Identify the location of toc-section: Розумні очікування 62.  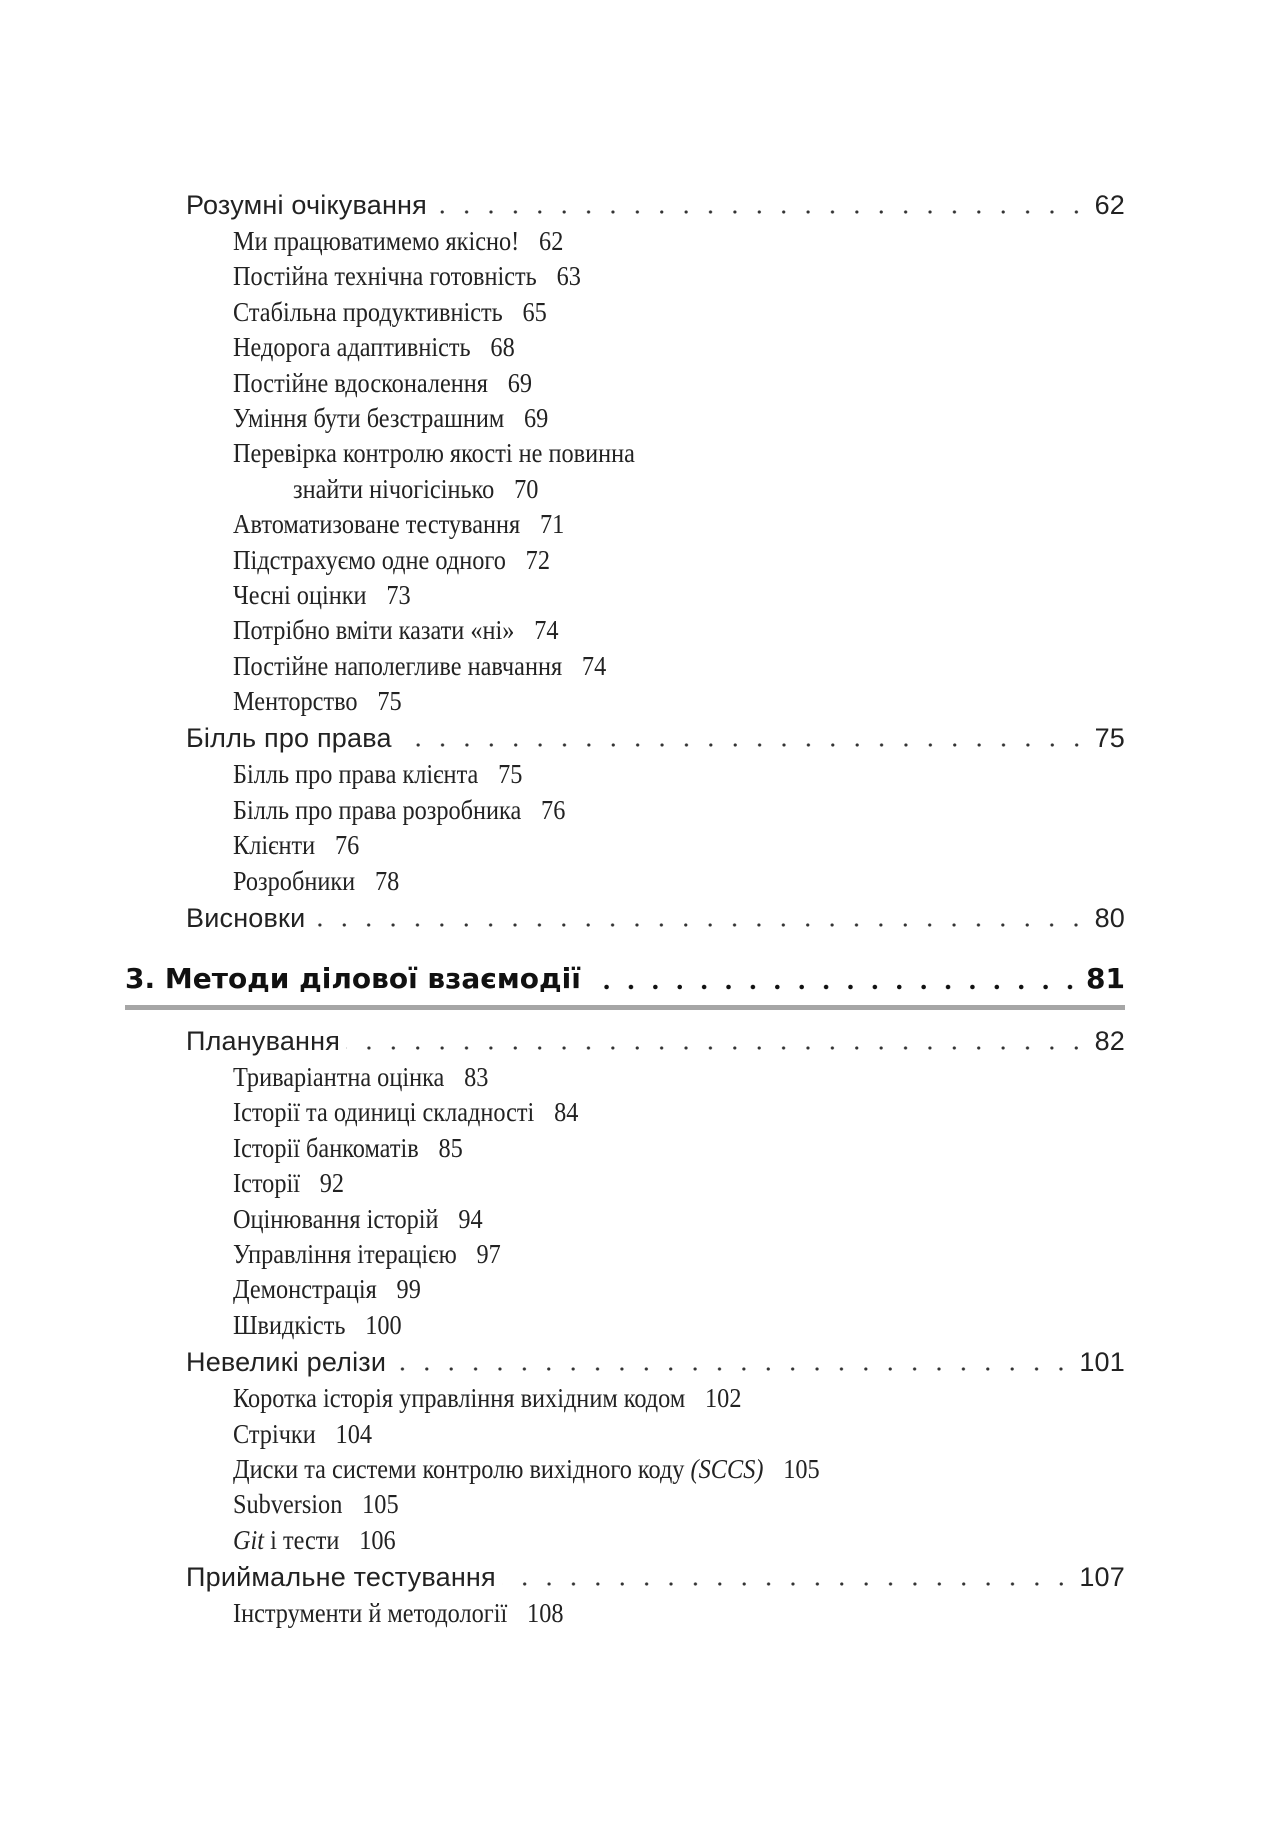
(655, 205).